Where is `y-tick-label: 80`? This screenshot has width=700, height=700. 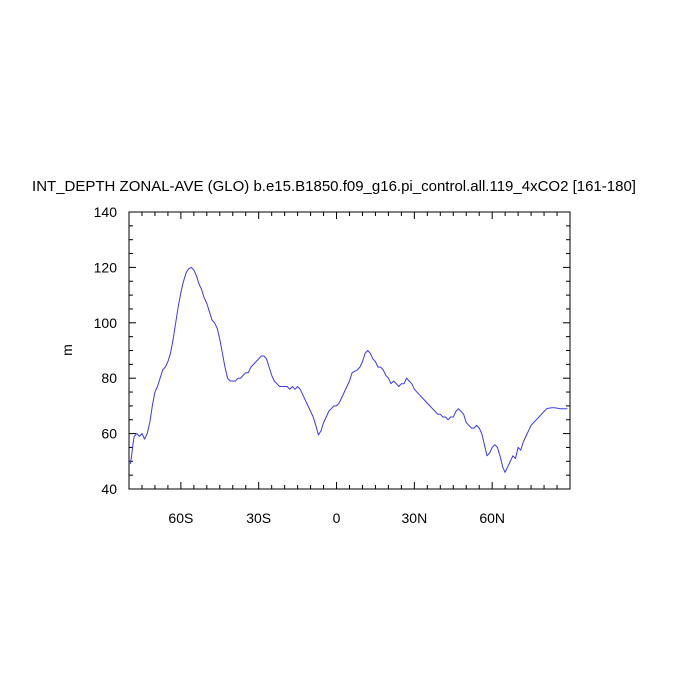 y-tick-label: 80 is located at coordinates (109, 378).